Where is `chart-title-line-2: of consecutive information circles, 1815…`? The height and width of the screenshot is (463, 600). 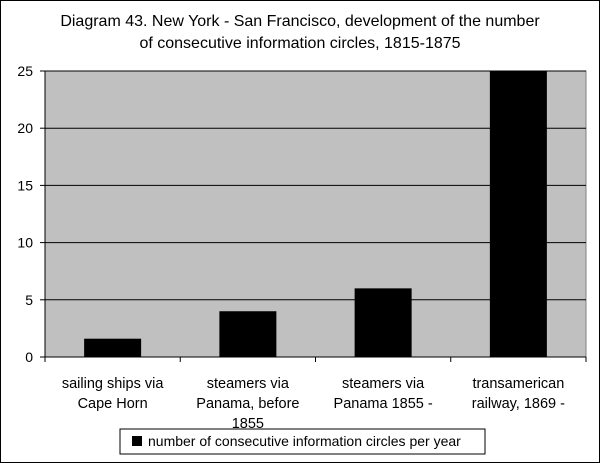
chart-title-line-2: of consecutive information circles, 1815… is located at coordinates (299, 43).